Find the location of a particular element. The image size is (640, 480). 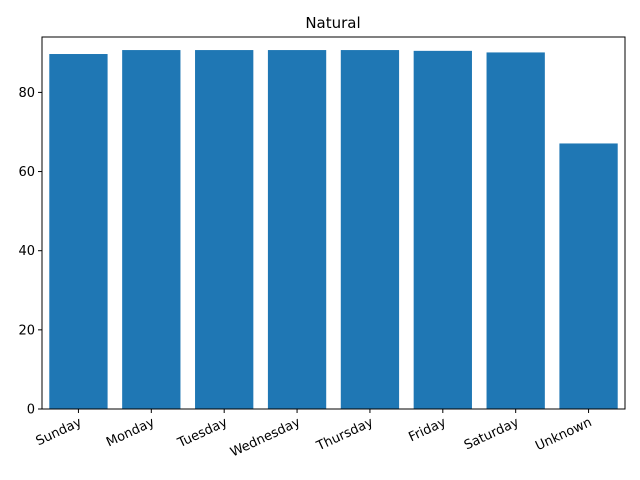

y-tick-label: 40 is located at coordinates (26, 251).